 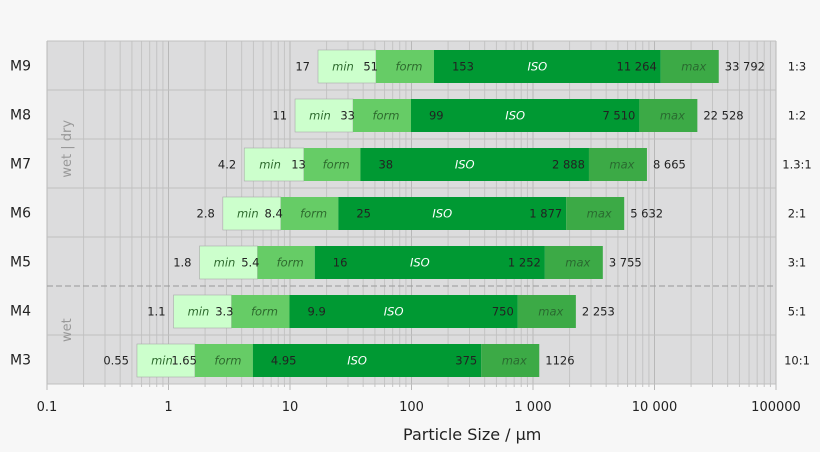 What do you see at coordinates (797, 312) in the screenshot?
I see `ratio-label: 5:1` at bounding box center [797, 312].